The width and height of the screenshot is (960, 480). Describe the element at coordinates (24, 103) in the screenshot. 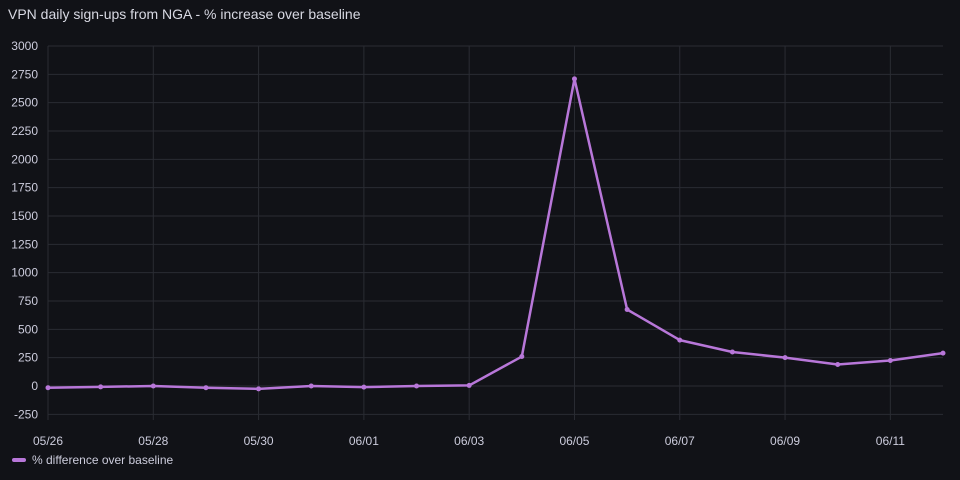

I see `y-tick-label: 2500` at that location.